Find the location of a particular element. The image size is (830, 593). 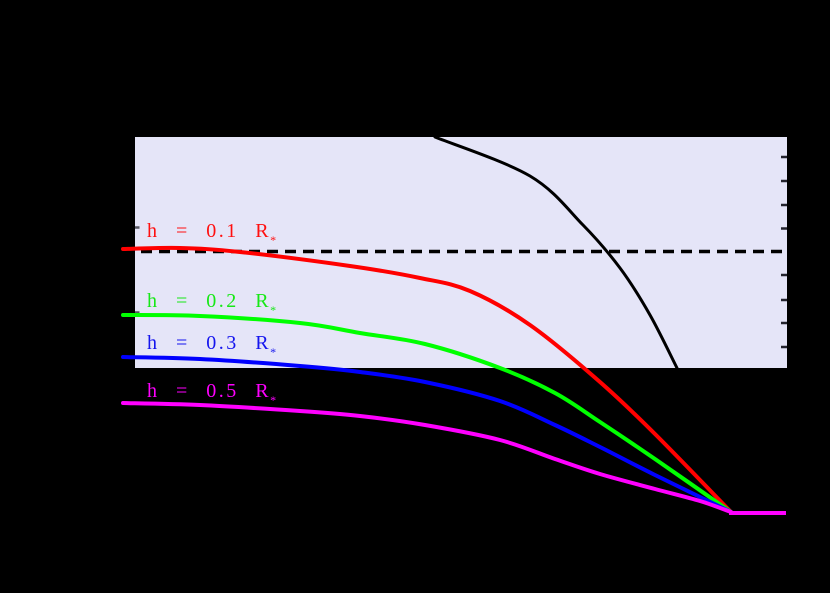

curve-label-text: h = 0.1 R is located at coordinates (209, 231).